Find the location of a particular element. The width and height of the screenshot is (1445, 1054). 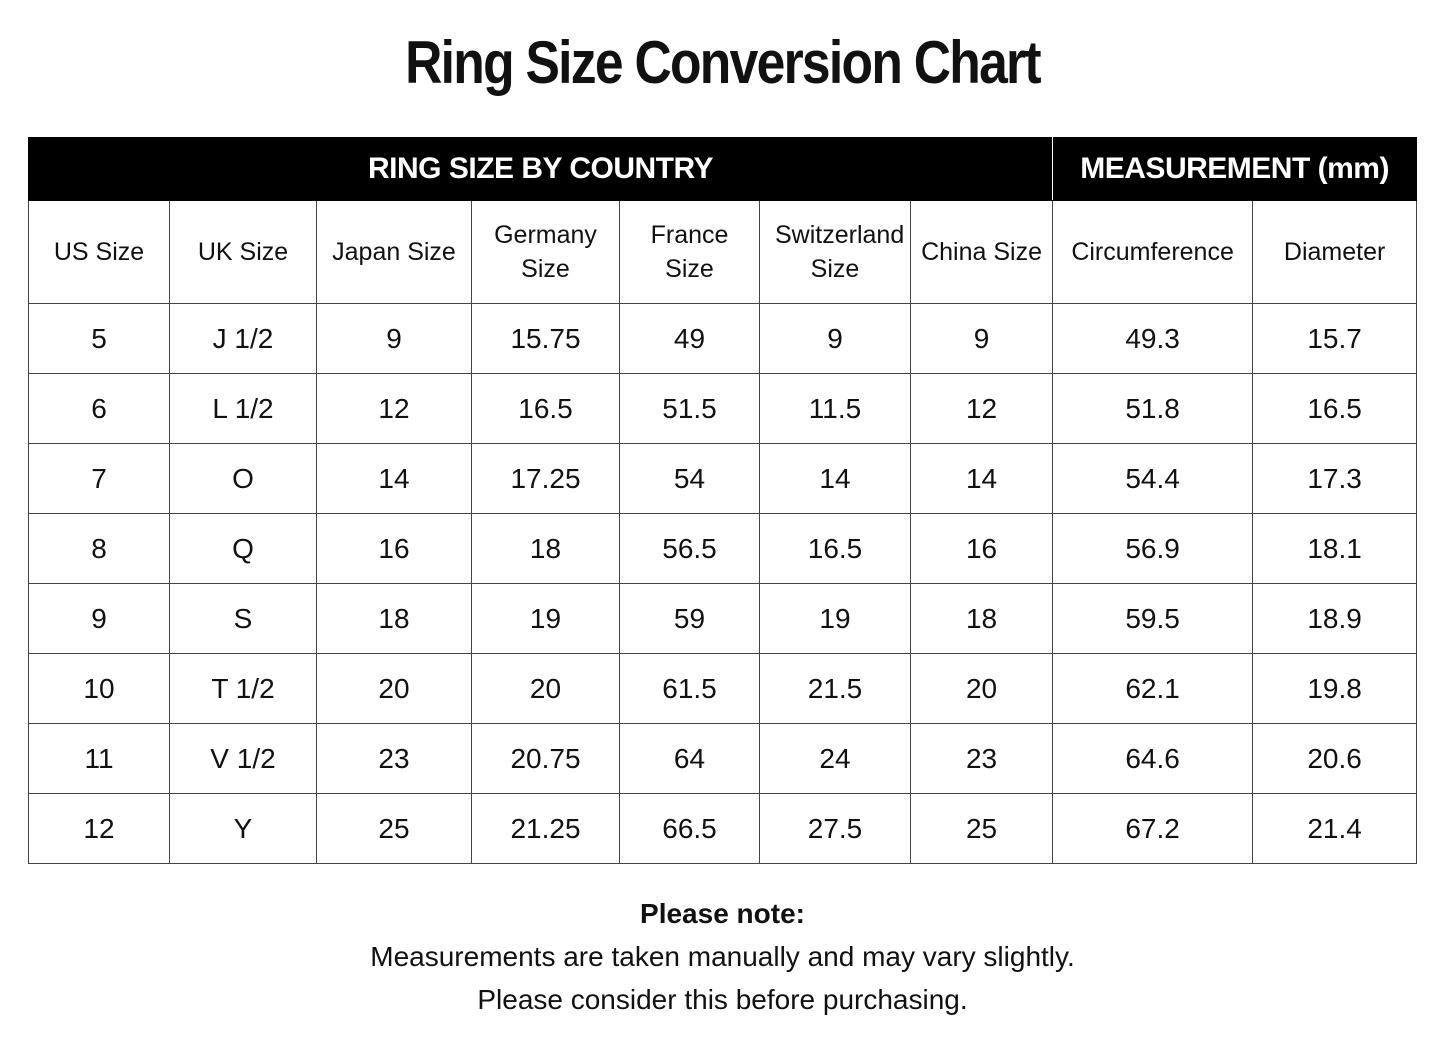

cell: 21.5 is located at coordinates (835, 688).